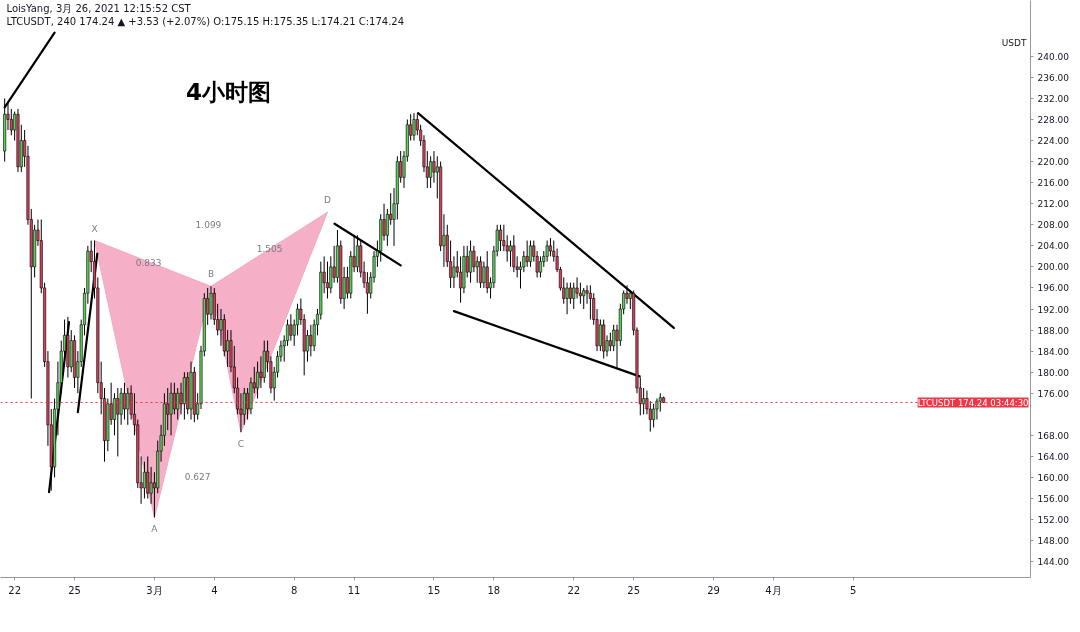 The image size is (1080, 632). Describe the element at coordinates (1053, 162) in the screenshot. I see `y-tick-label: 220.00` at that location.